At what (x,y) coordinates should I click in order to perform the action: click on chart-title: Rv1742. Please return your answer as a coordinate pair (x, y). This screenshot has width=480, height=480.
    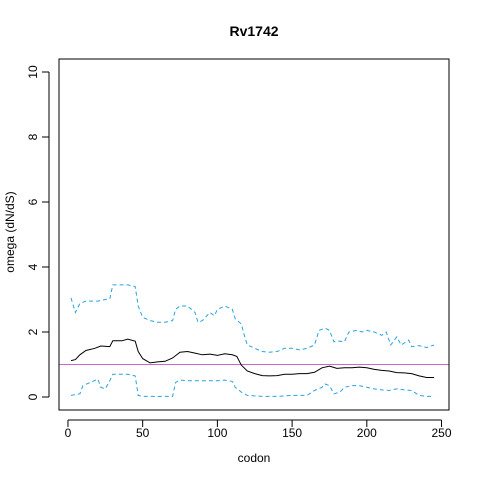
    Looking at the image, I should click on (253, 31).